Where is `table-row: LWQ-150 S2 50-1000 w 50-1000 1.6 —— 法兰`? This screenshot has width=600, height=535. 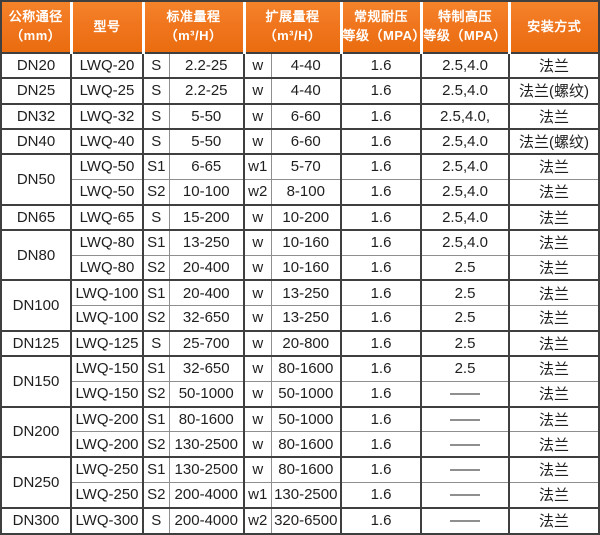 table-row: LWQ-150 S2 50-1000 w 50-1000 1.6 —— 法兰 is located at coordinates (300, 393).